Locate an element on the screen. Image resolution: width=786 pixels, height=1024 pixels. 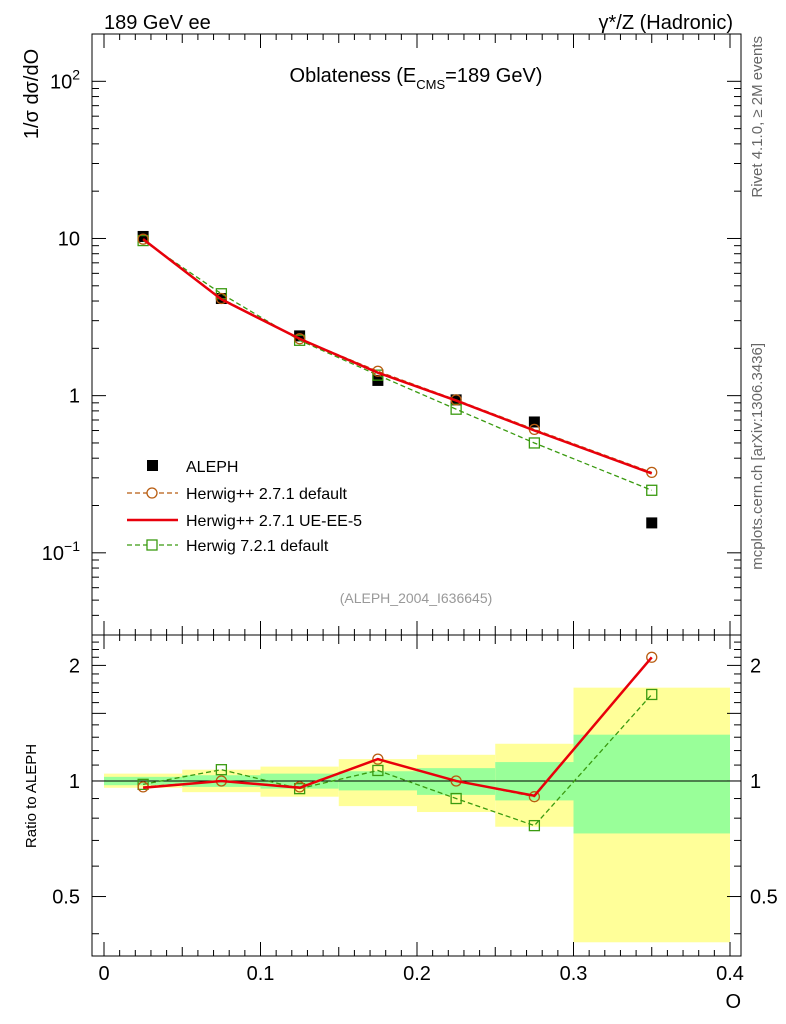
chart-title: Oblateness (ECMS=189 GeV) is located at coordinates (416, 78).